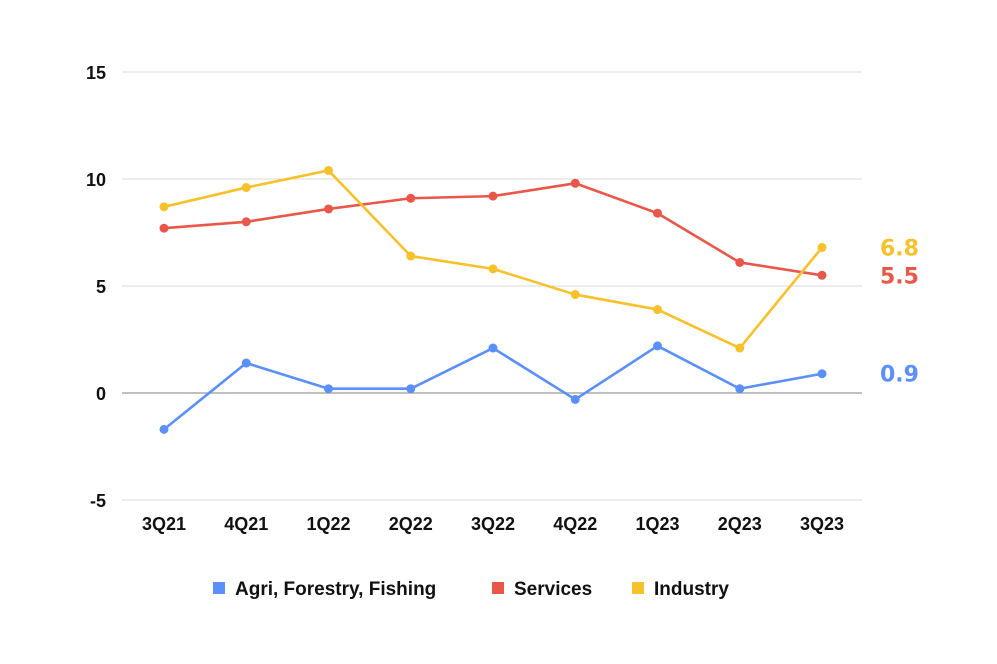 The image size is (997, 664). What do you see at coordinates (246, 524) in the screenshot?
I see `x-tick-label: 4Q21` at bounding box center [246, 524].